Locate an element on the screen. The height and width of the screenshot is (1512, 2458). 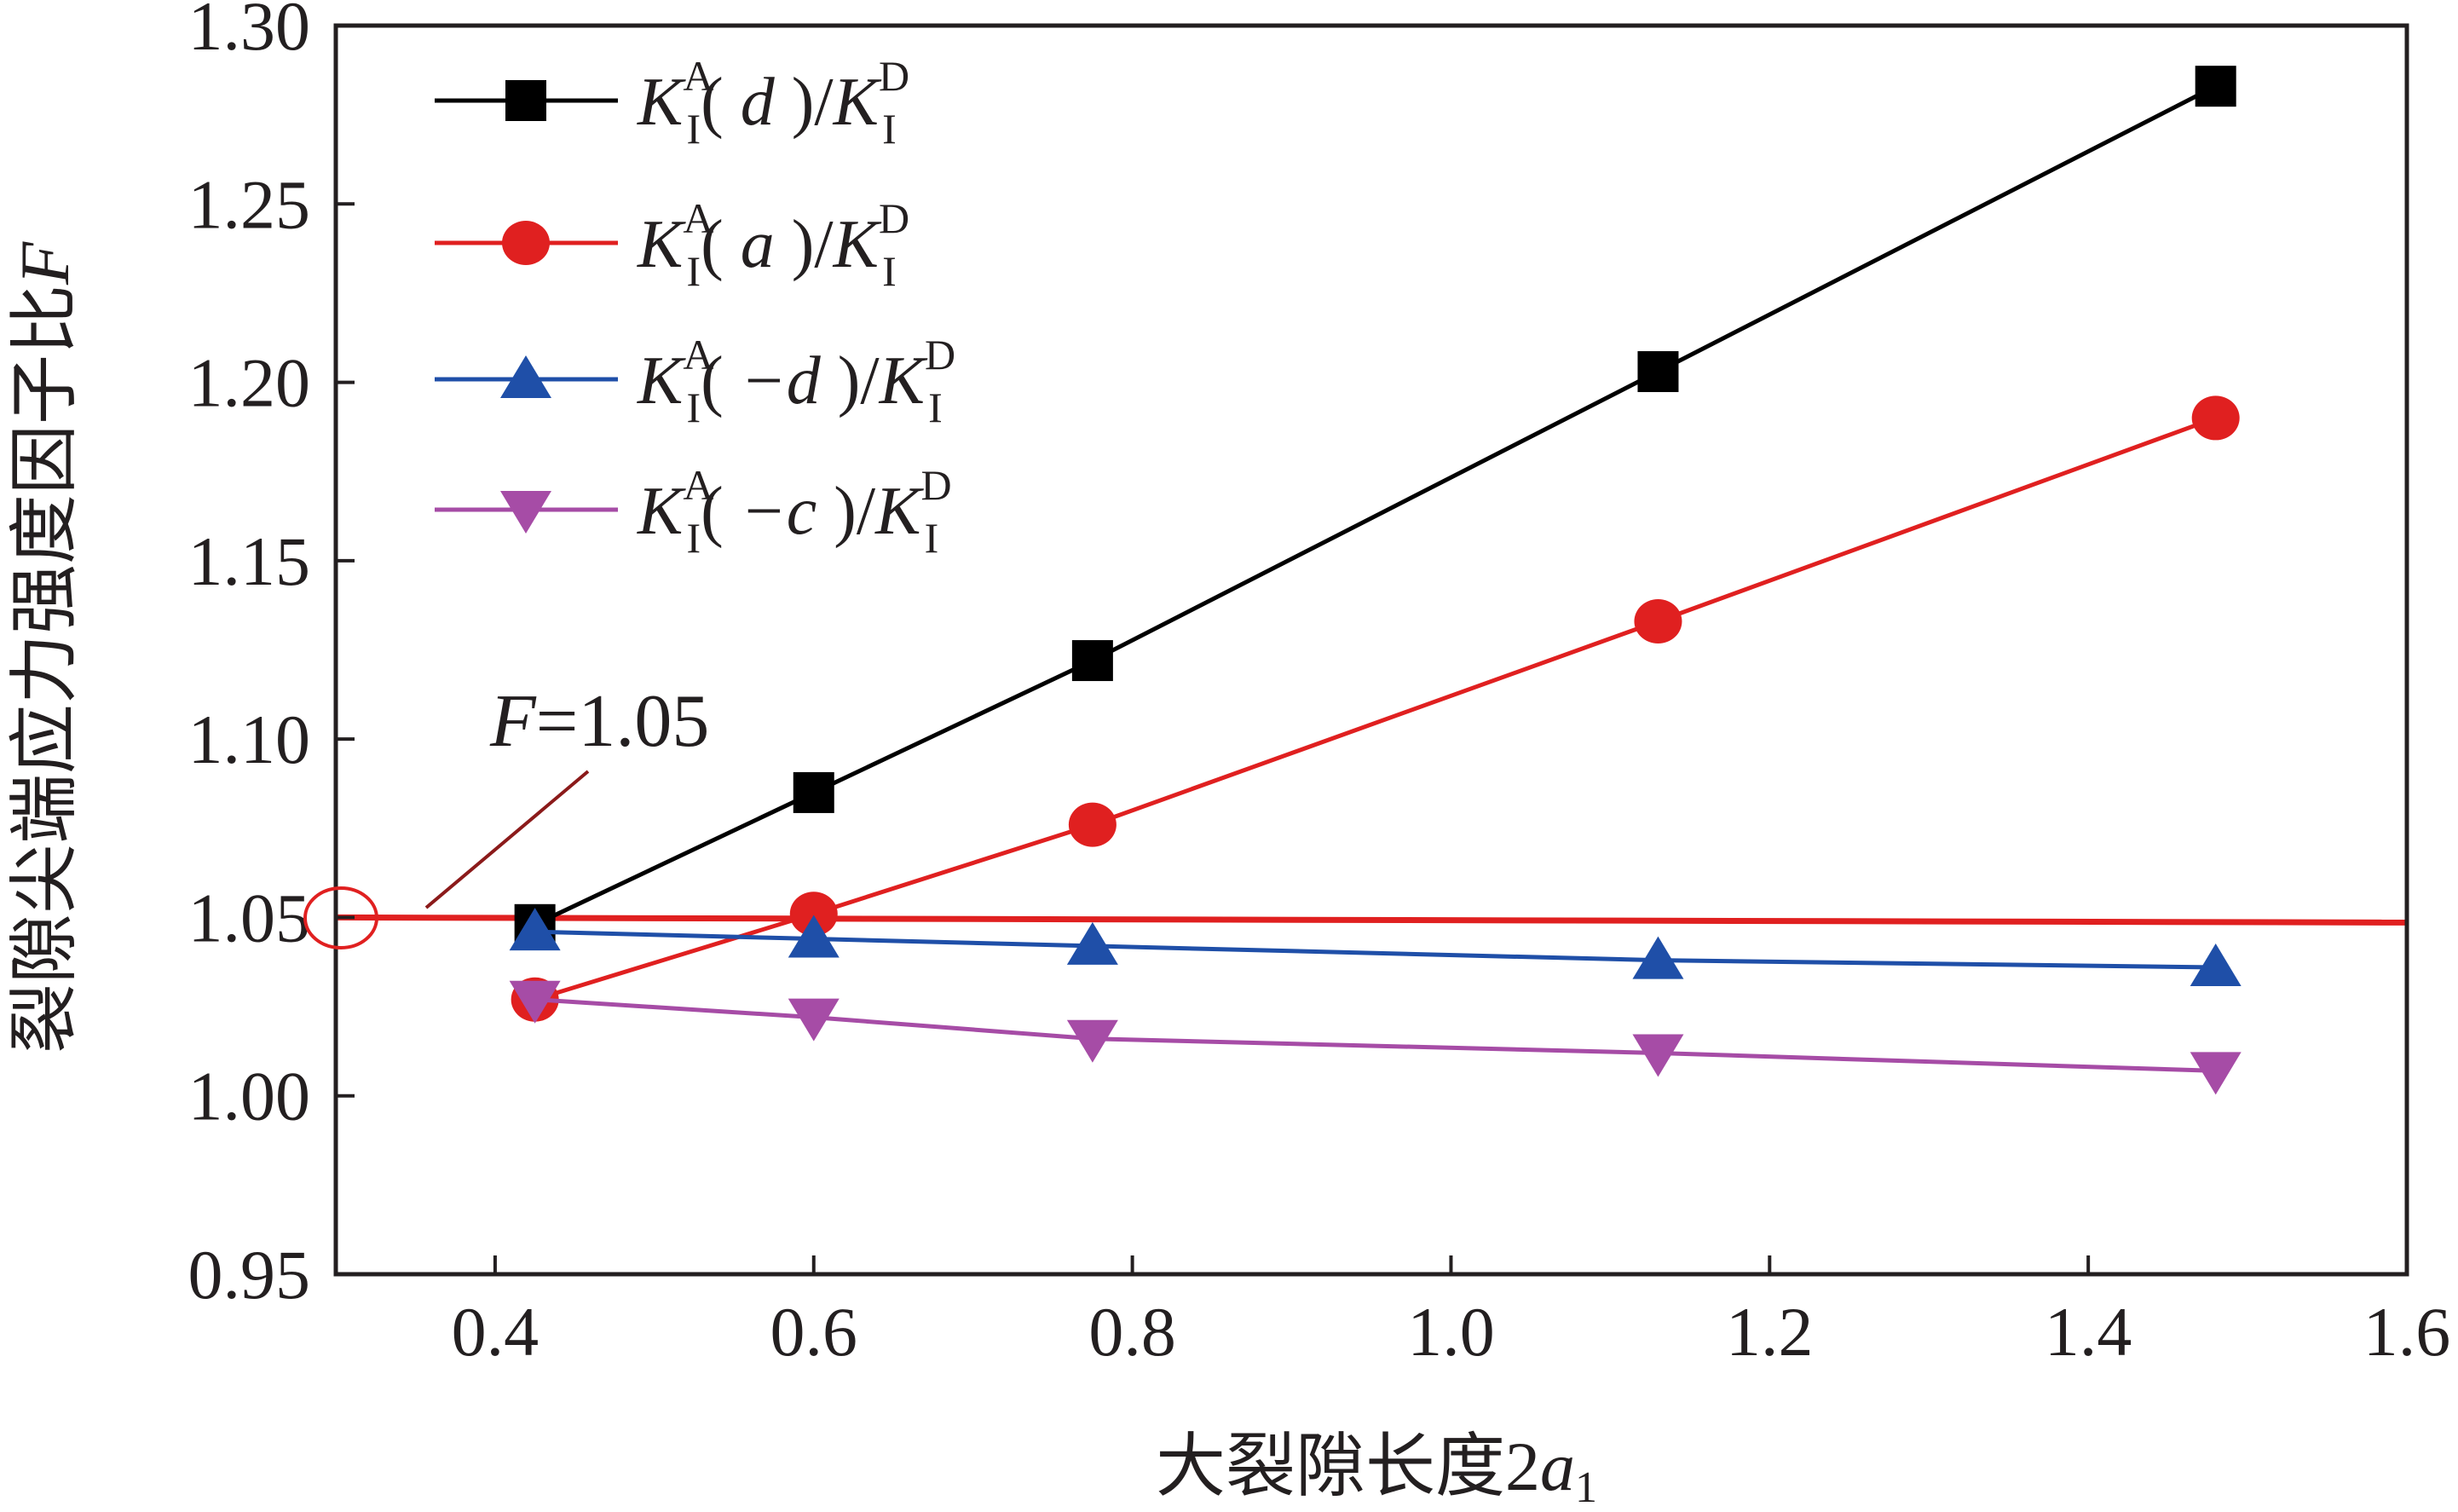
reference-layer is located at coordinates (1371, 920).